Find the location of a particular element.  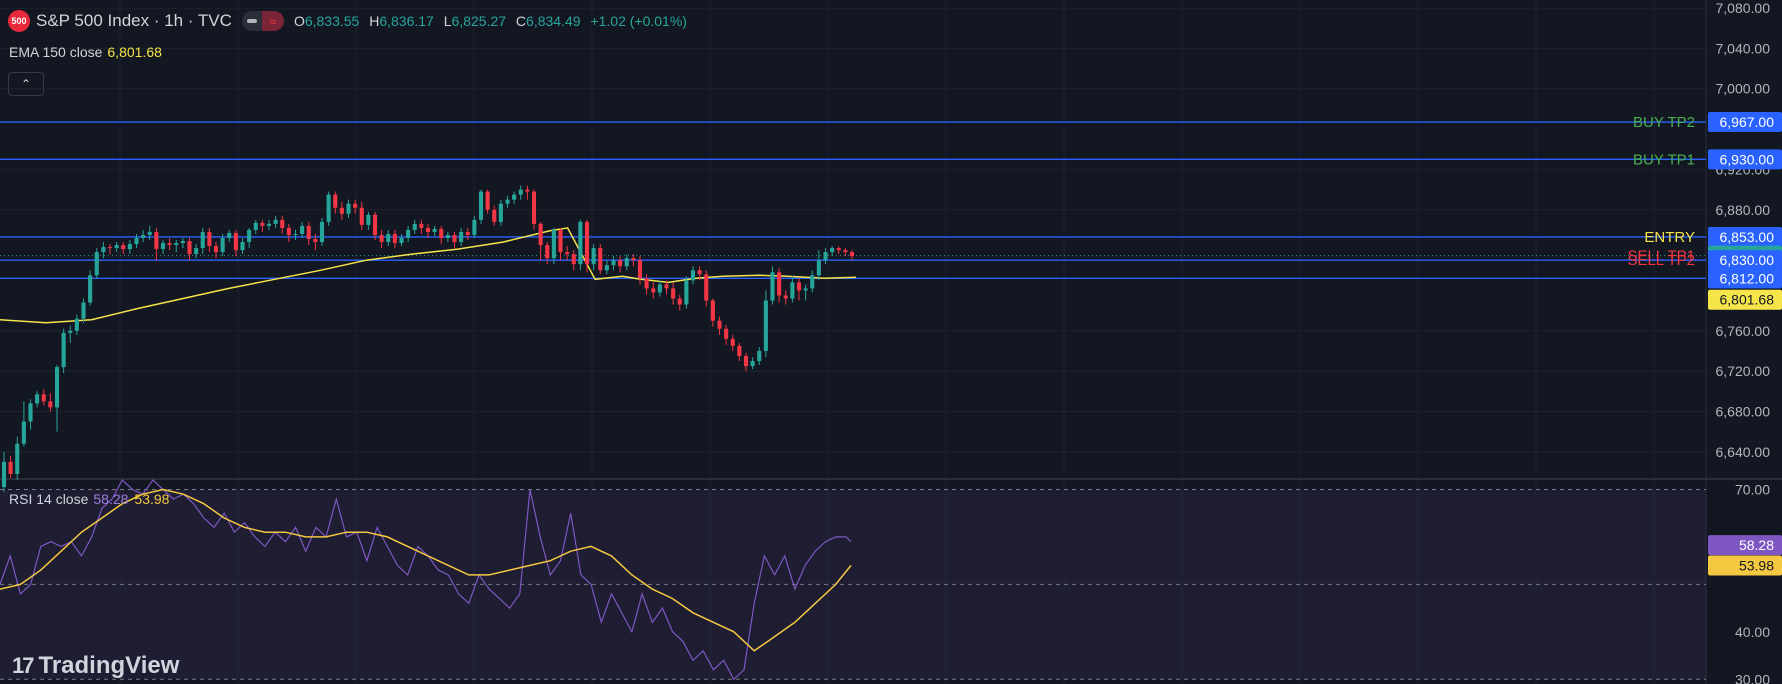

level-label: BUY TP1 is located at coordinates (1664, 159).